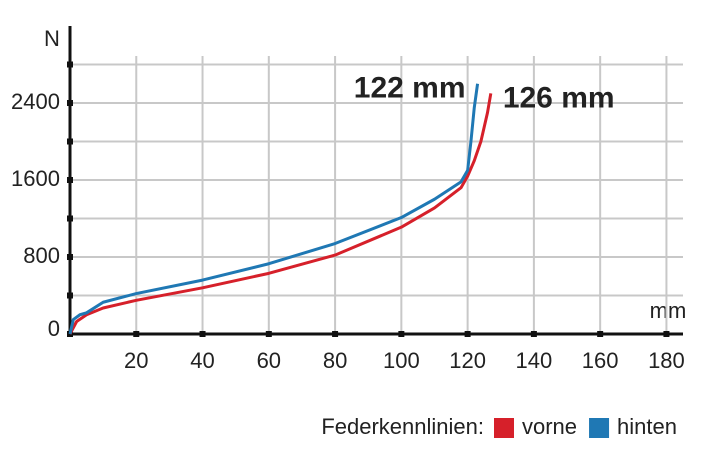  I want to click on legend-label: vorne, so click(549, 426).